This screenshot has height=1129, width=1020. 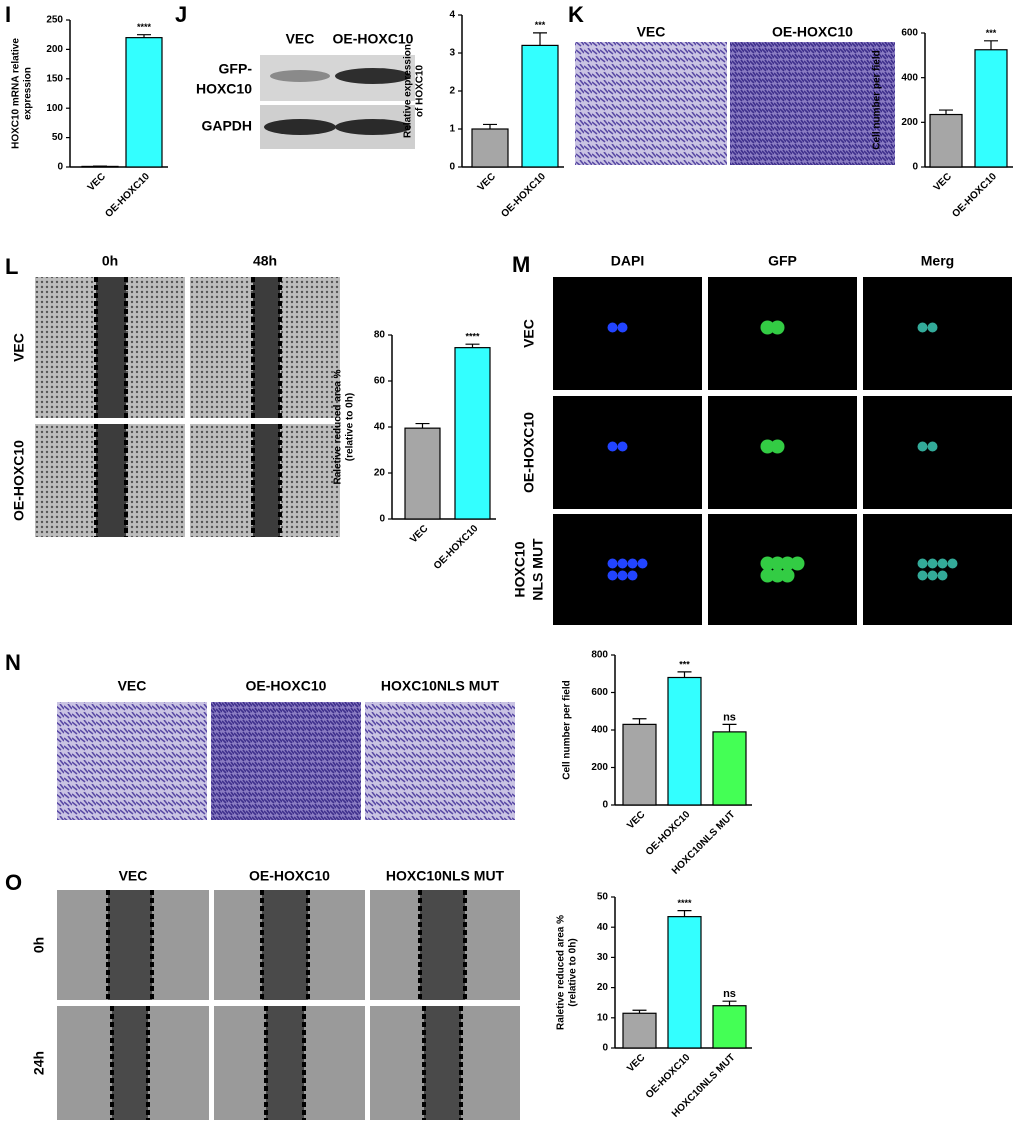 What do you see at coordinates (937, 261) in the screenshot?
I see `image-column-label: Merg` at bounding box center [937, 261].